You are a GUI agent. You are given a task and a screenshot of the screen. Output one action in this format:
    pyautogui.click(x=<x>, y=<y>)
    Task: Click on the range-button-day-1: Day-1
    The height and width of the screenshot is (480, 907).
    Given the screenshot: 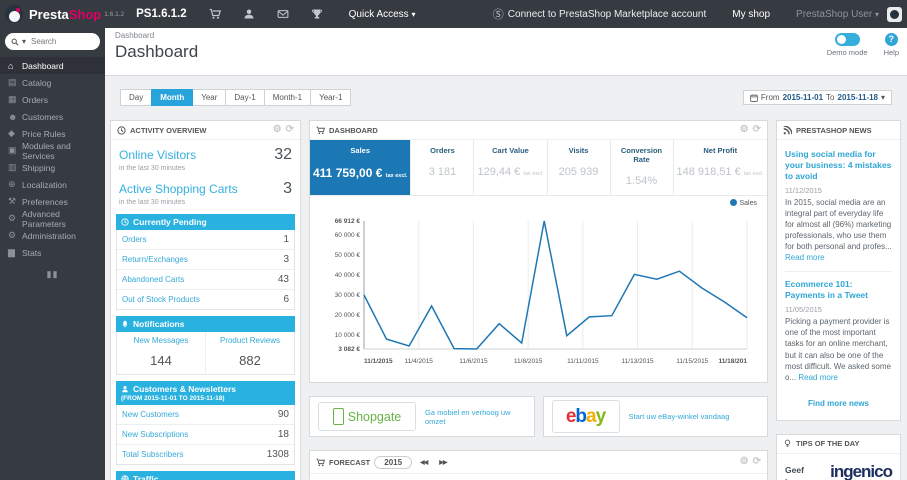 What is the action you would take?
    pyautogui.click(x=245, y=97)
    